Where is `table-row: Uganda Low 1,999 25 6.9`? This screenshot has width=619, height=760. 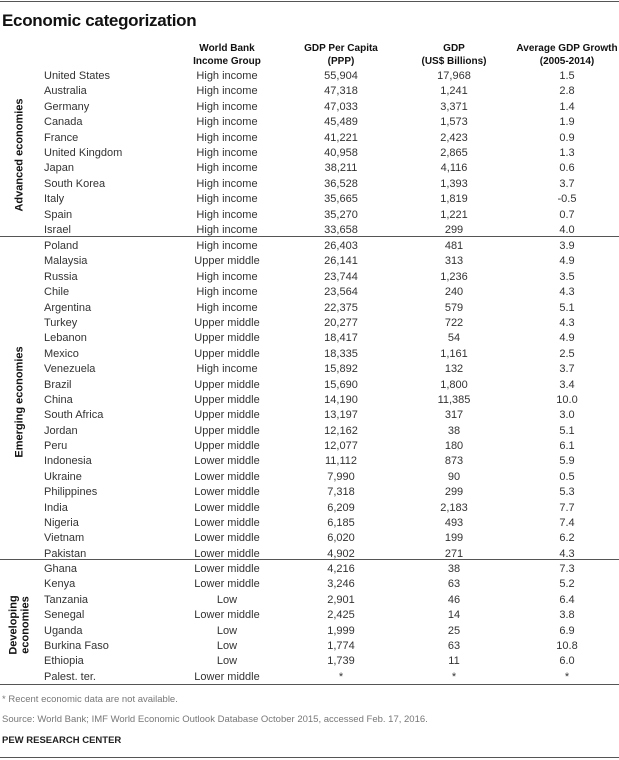 table-row: Uganda Low 1,999 25 6.9 is located at coordinates (309, 631).